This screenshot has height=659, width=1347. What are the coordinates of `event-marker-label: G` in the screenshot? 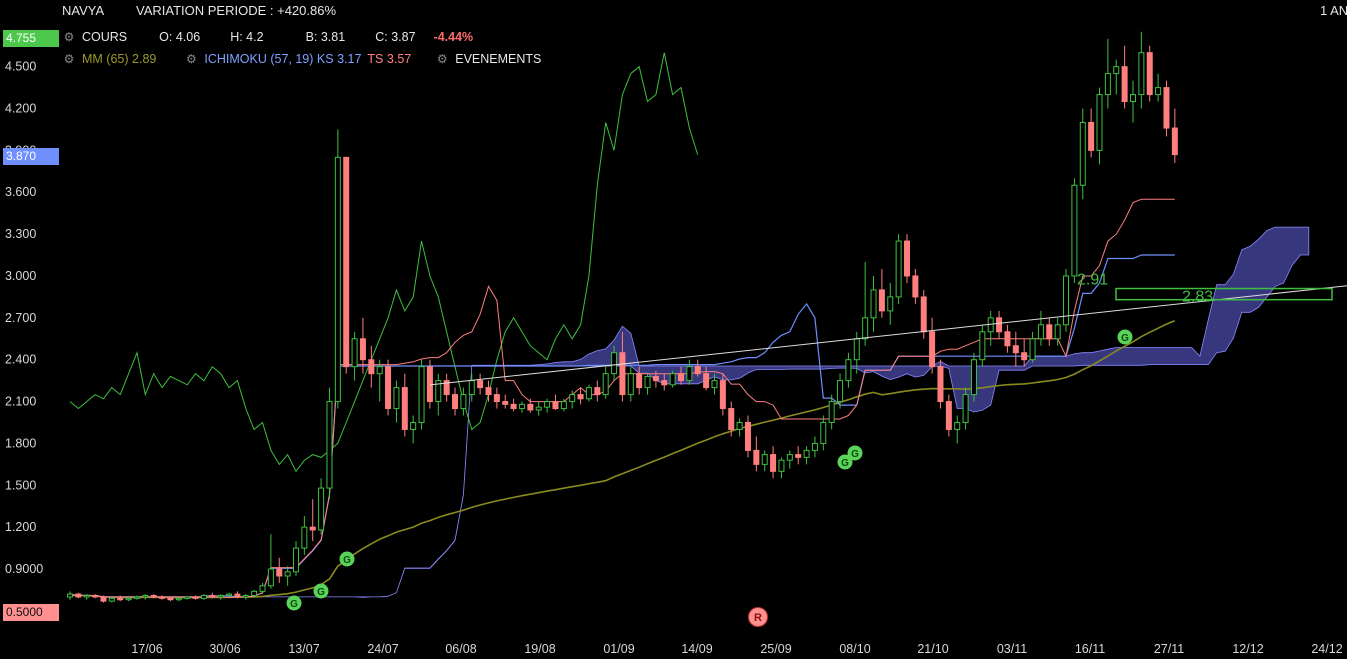 It's located at (321, 592).